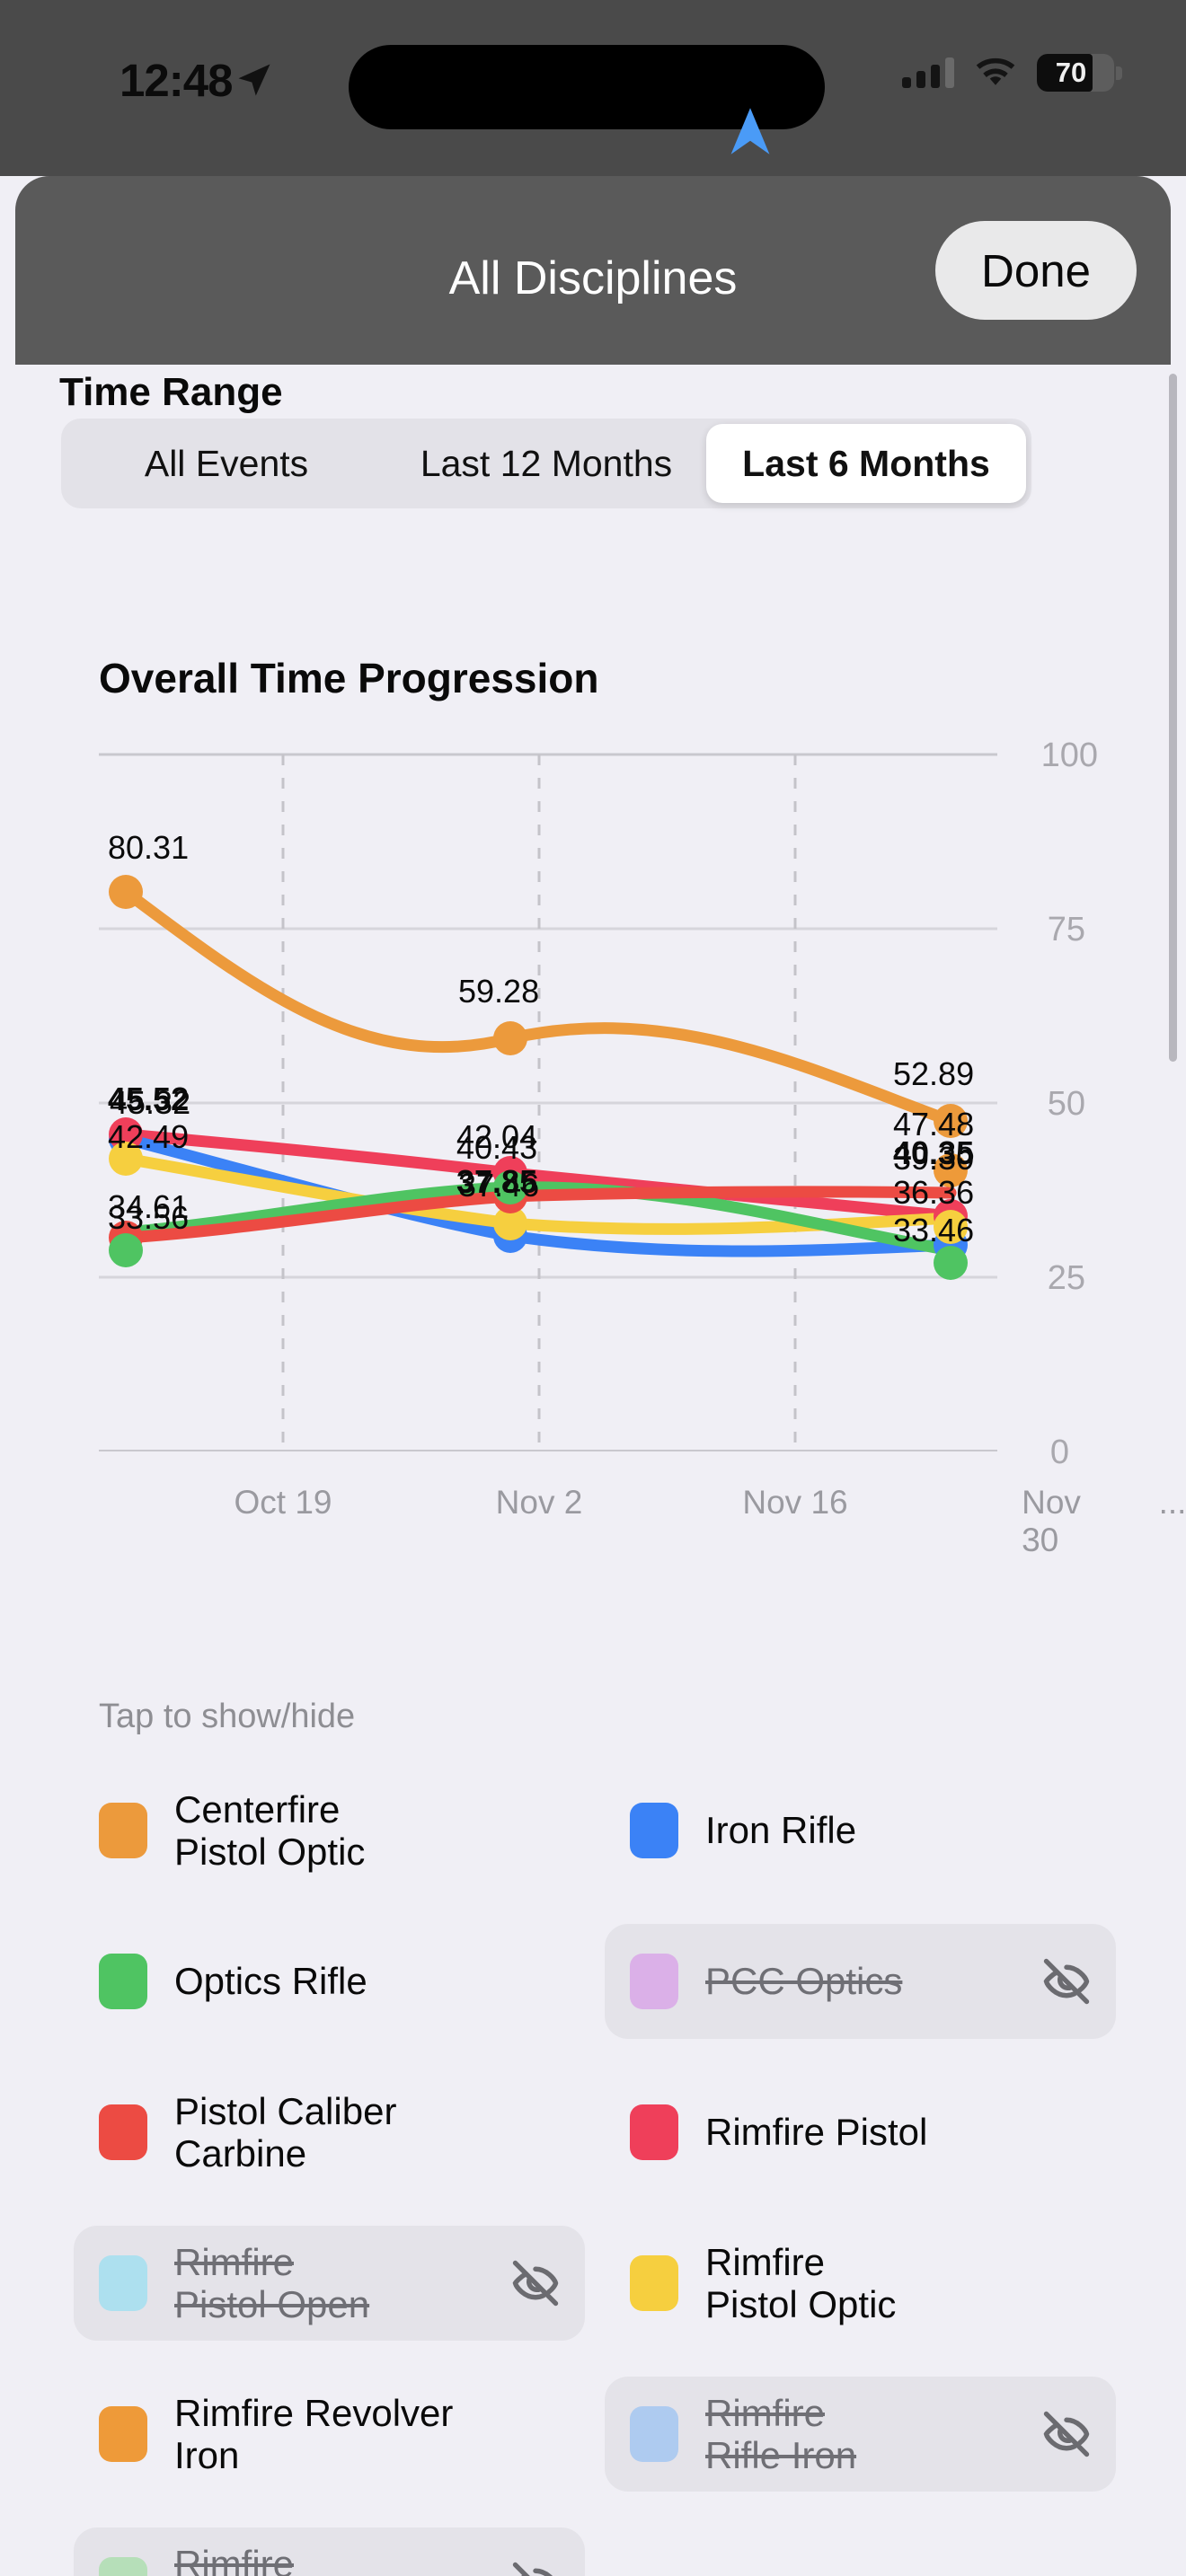  Describe the element at coordinates (226, 463) in the screenshot. I see `segment-all-events: All Events` at that location.